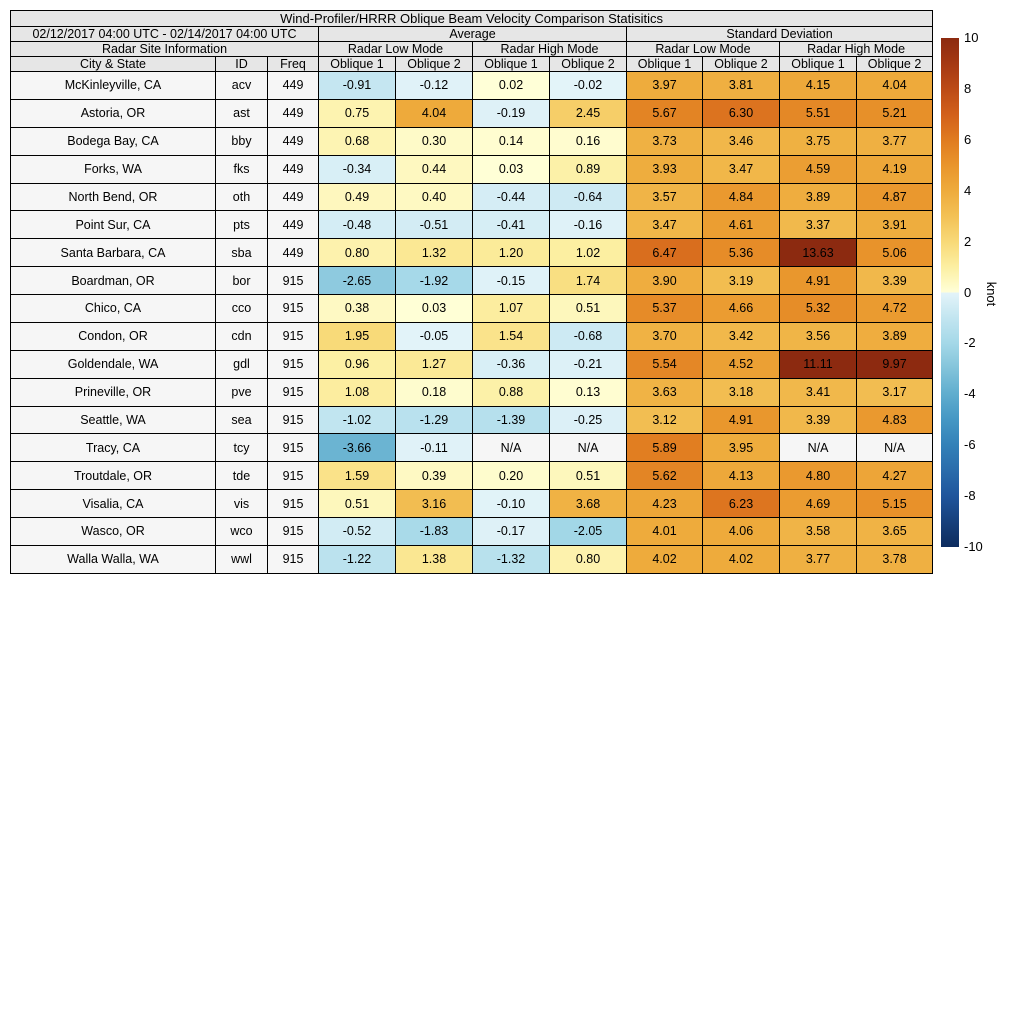  Describe the element at coordinates (241, 197) in the screenshot. I see `site-id-cell: oth` at that location.